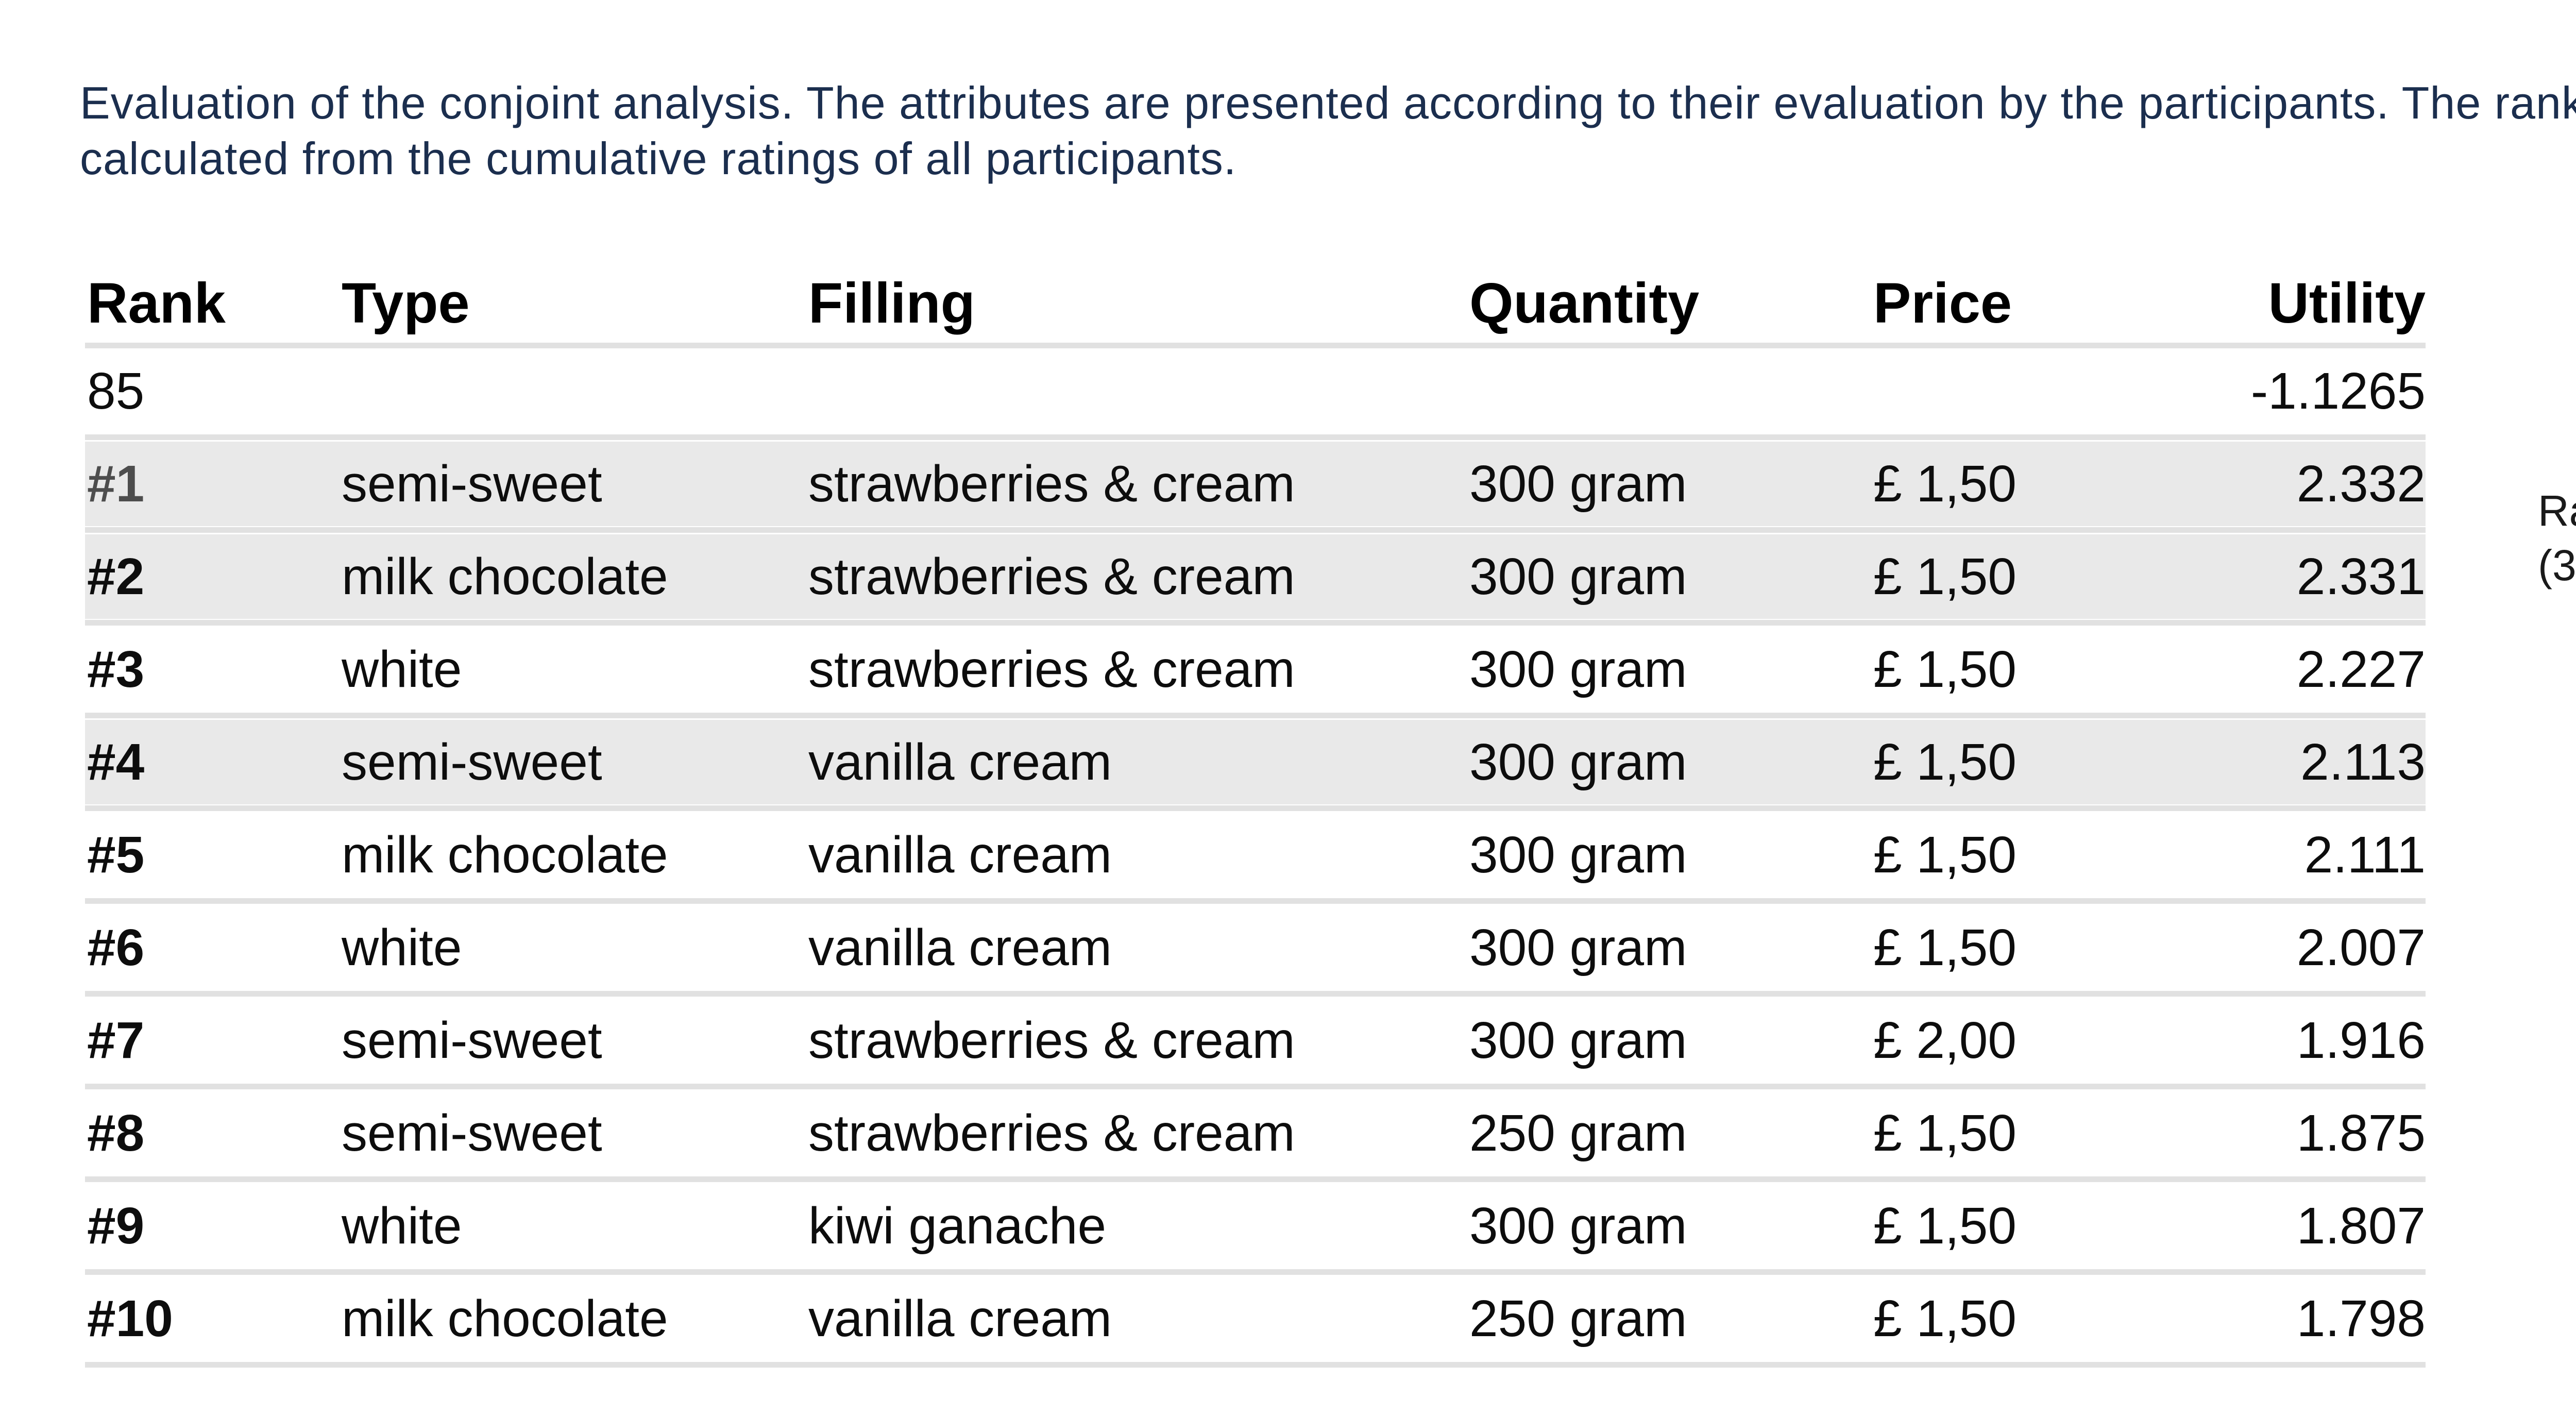 Image resolution: width=2576 pixels, height=1415 pixels. What do you see at coordinates (2361, 576) in the screenshot?
I see `cell-utility: 2.331` at bounding box center [2361, 576].